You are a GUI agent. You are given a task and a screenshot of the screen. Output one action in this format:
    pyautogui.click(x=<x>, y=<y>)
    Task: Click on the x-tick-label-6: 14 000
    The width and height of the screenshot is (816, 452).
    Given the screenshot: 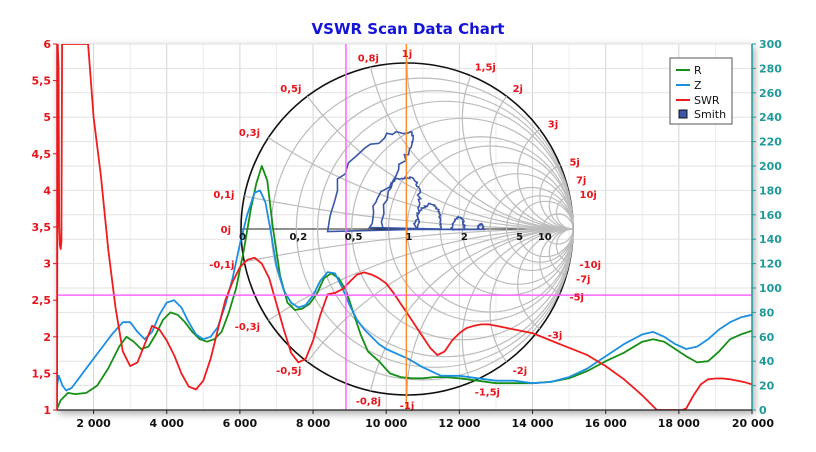 What is the action you would take?
    pyautogui.click(x=532, y=423)
    